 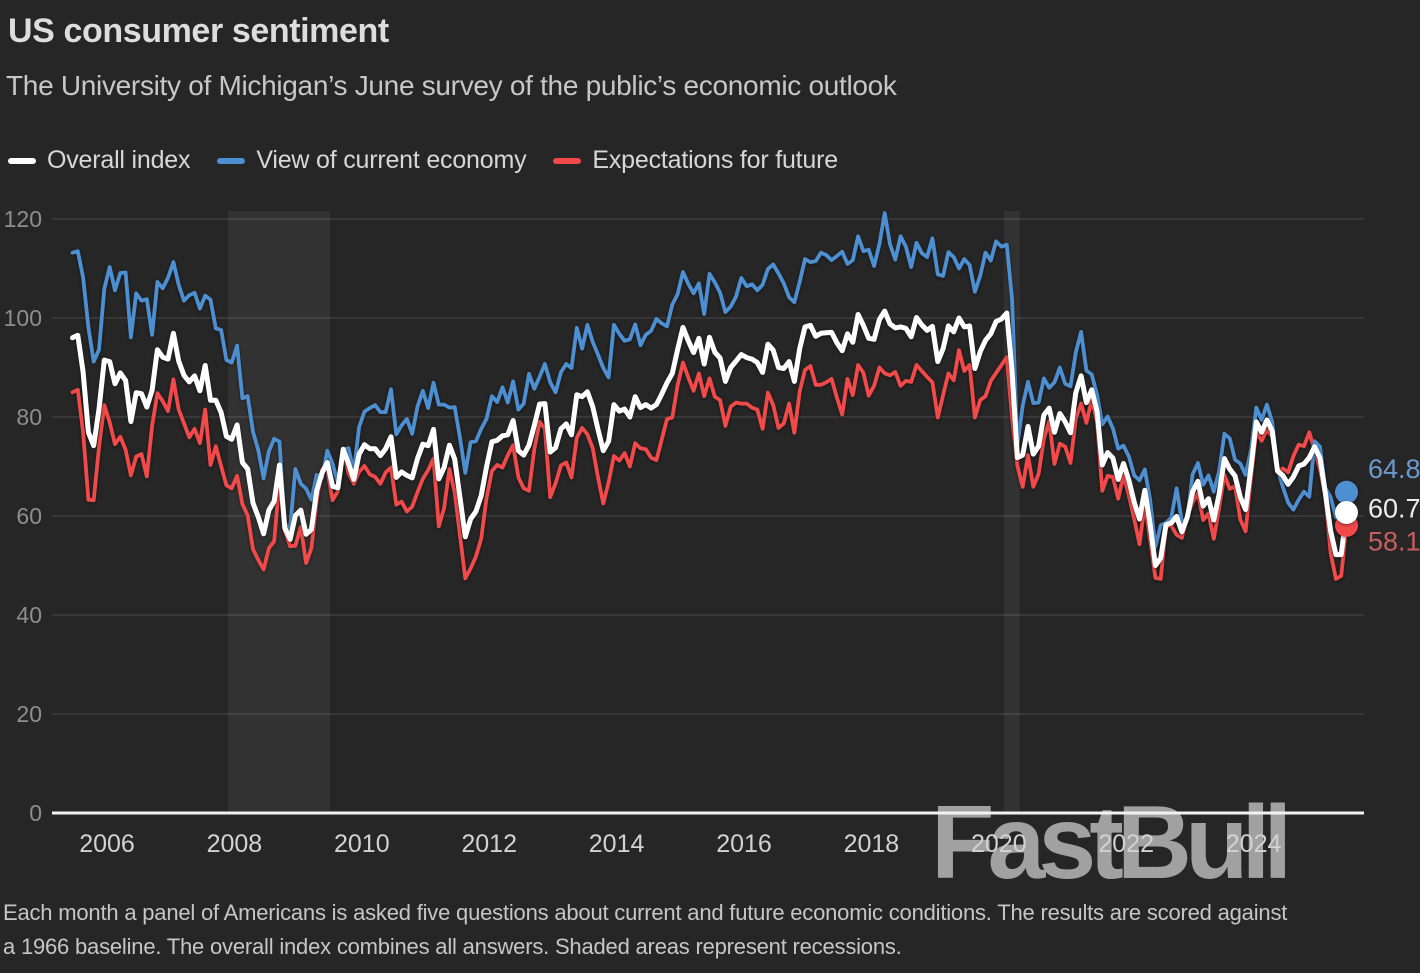 I want to click on x-tick-label-2010: 2010, so click(x=362, y=844).